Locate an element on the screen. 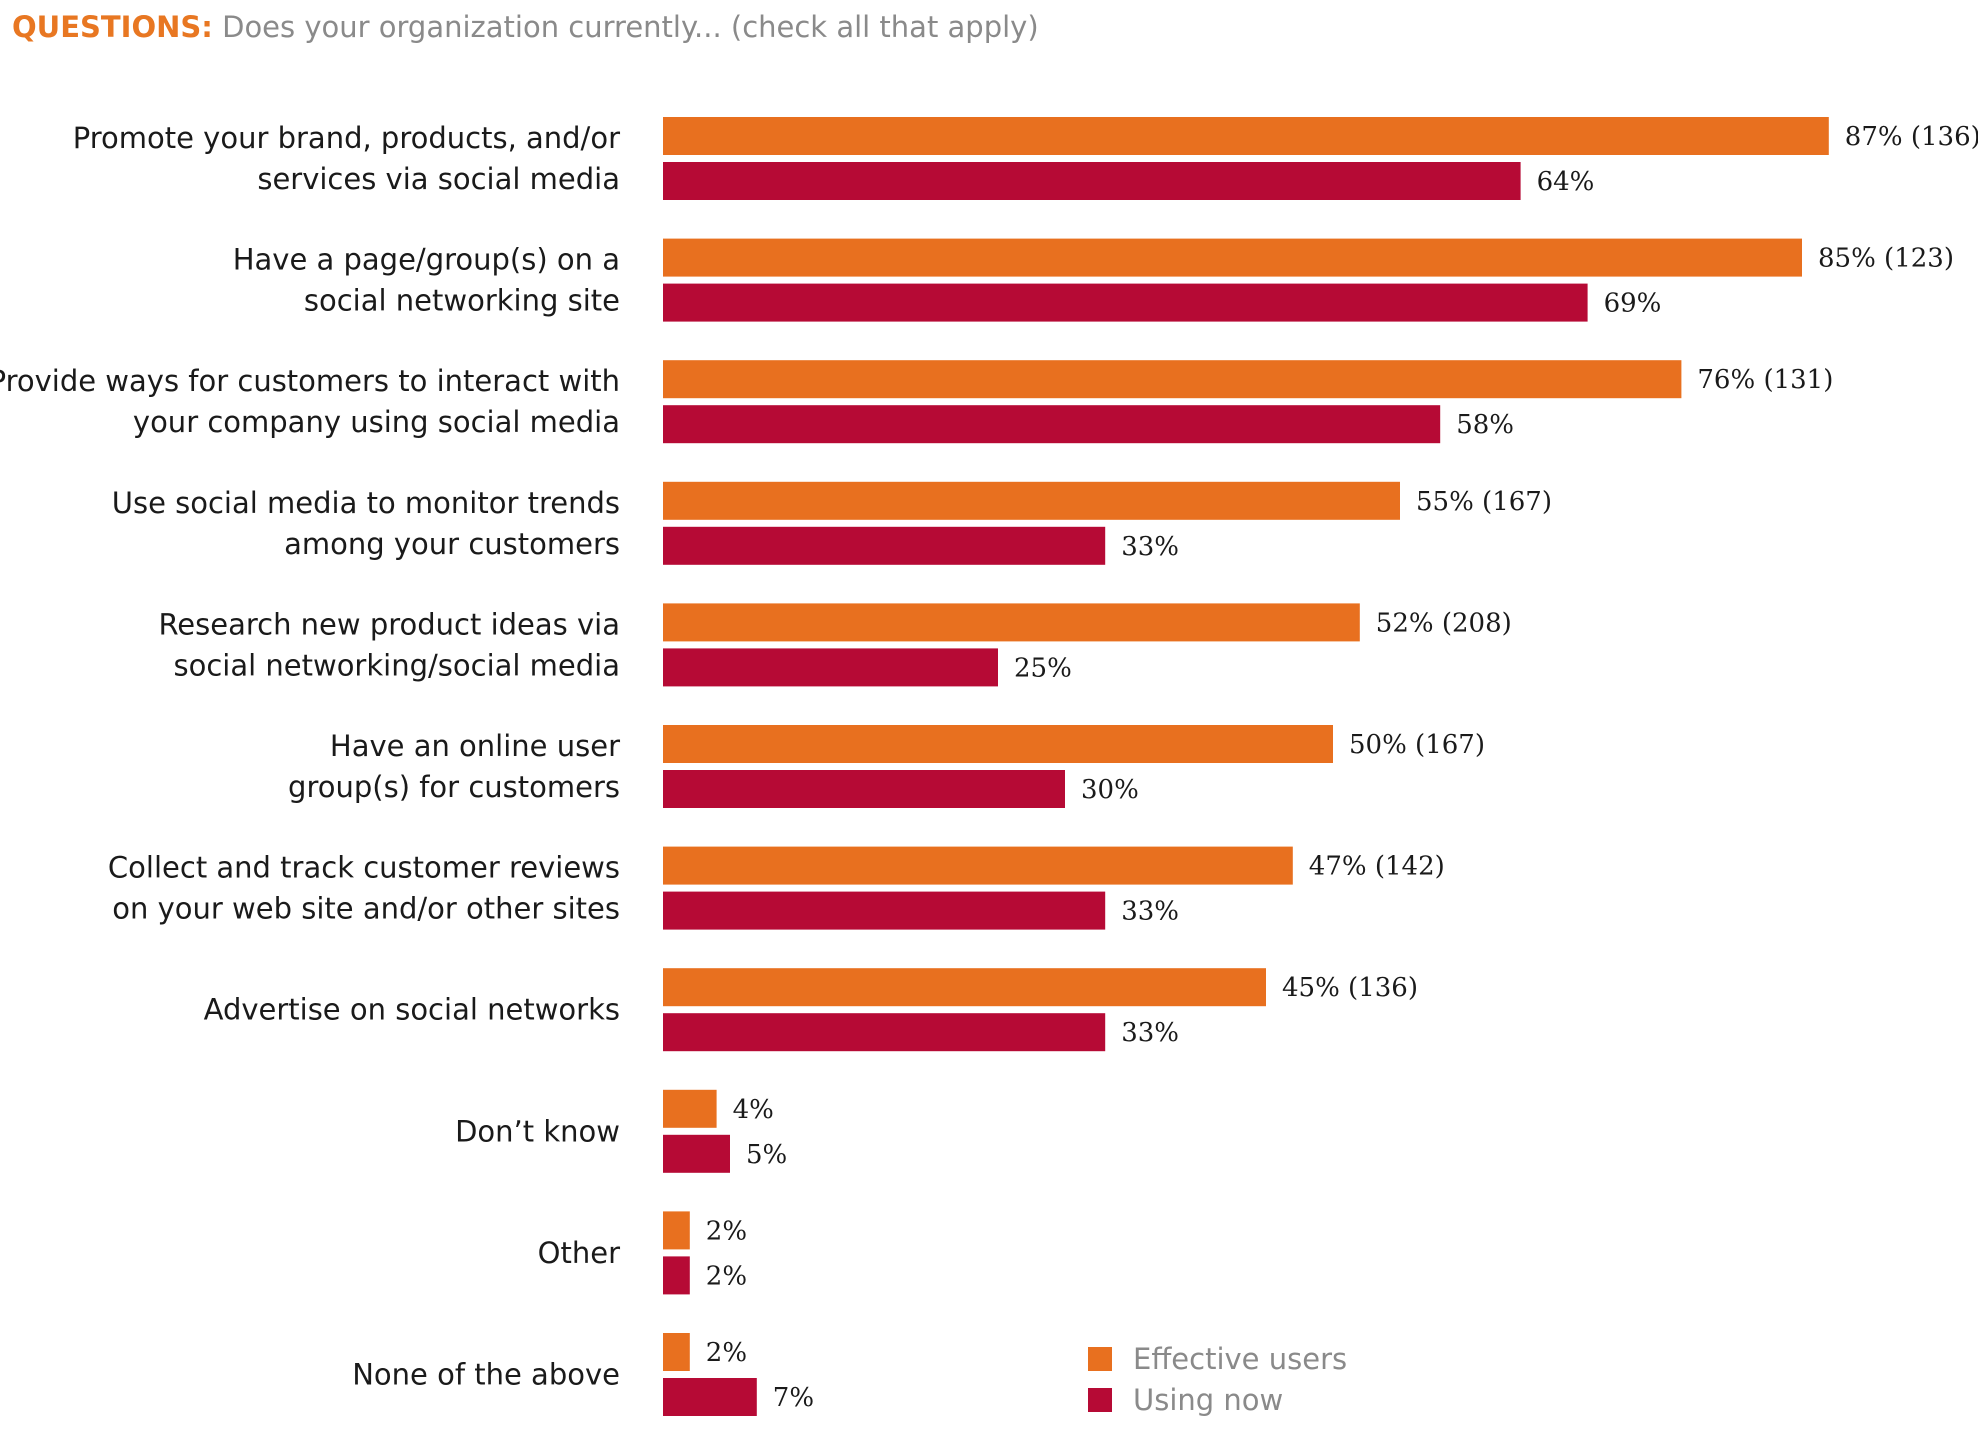 This screenshot has width=1978, height=1436. category-label-line: group(s) for customers is located at coordinates (454, 787).